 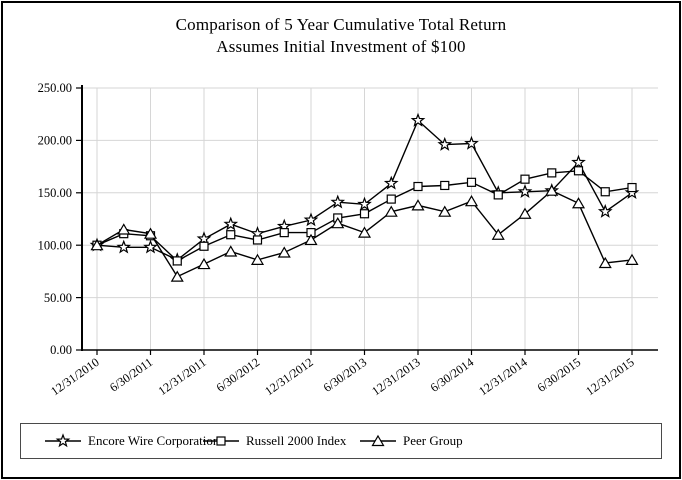 I want to click on x-axis-tick-label: 6/30/2014, so click(x=452, y=375).